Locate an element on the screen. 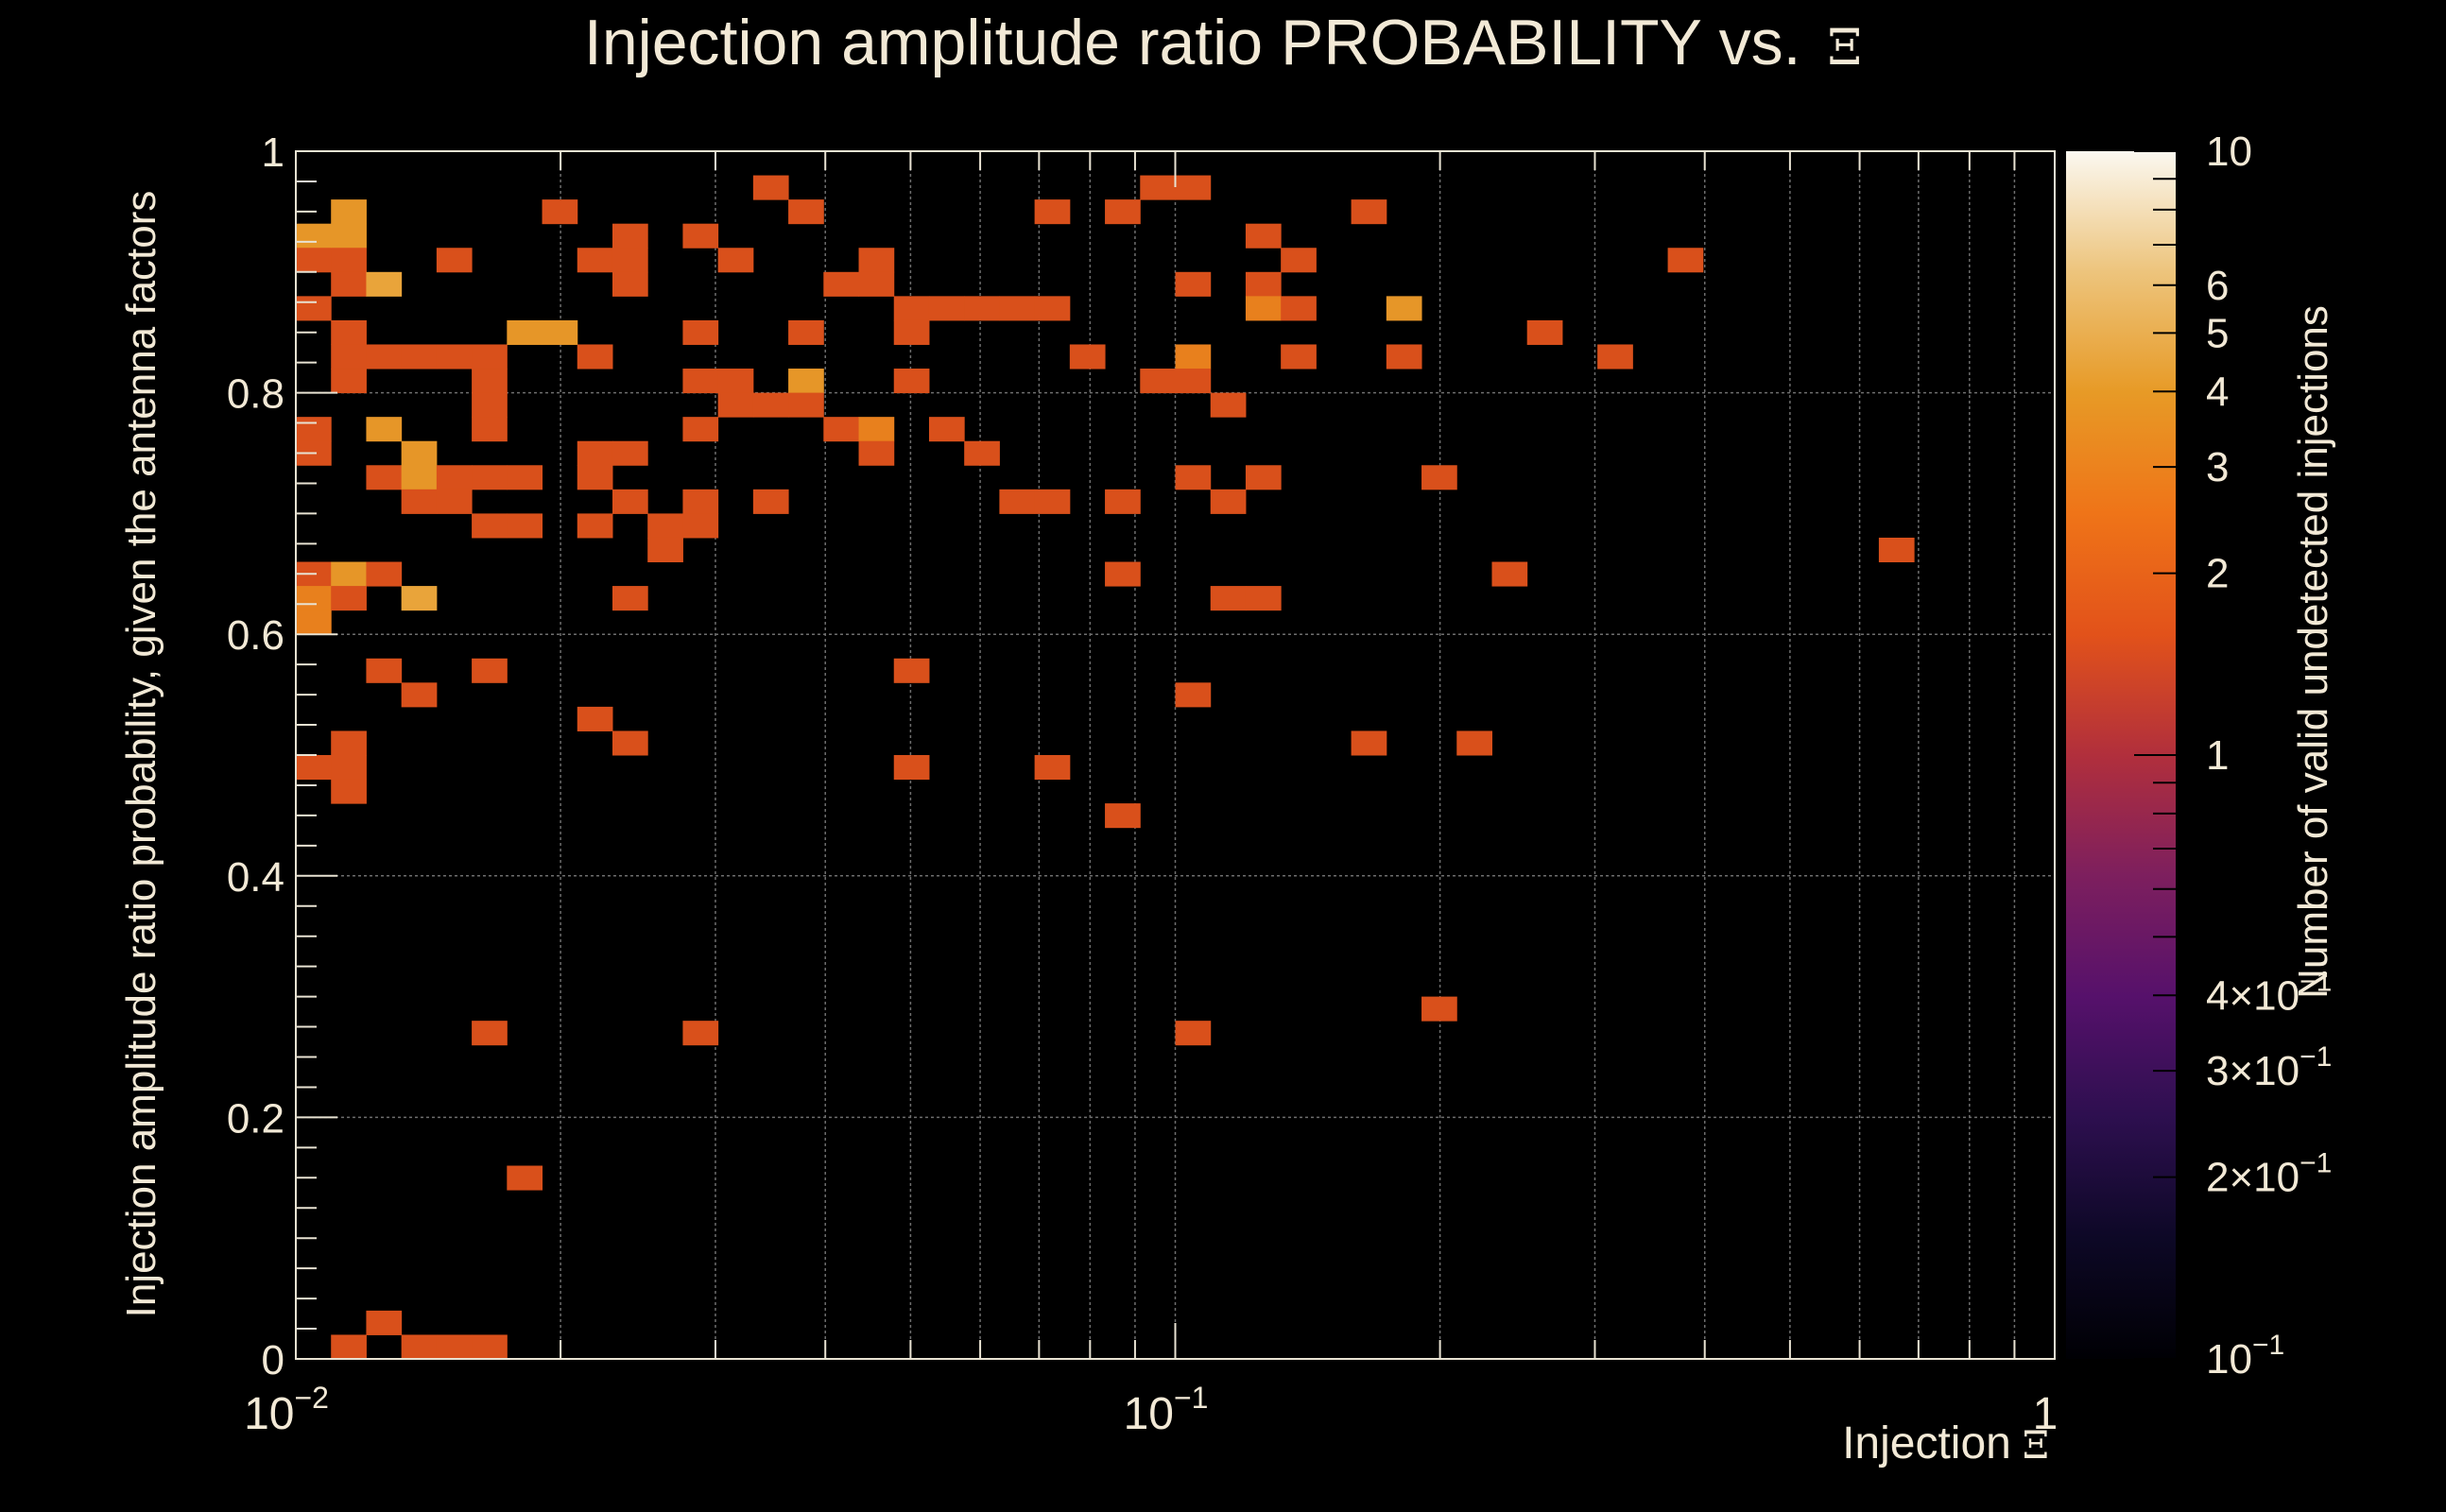 This screenshot has height=1512, width=2446. x-tick-labels: 10−2 10−1 1 is located at coordinates (1151, 1410).